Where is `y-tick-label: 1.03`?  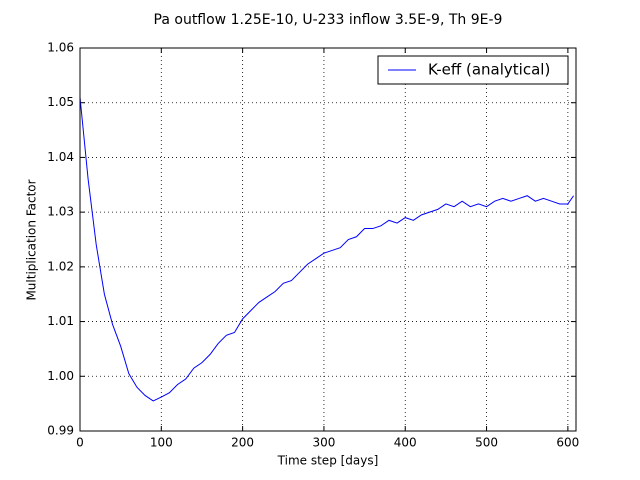 y-tick-label: 1.03 is located at coordinates (60, 212).